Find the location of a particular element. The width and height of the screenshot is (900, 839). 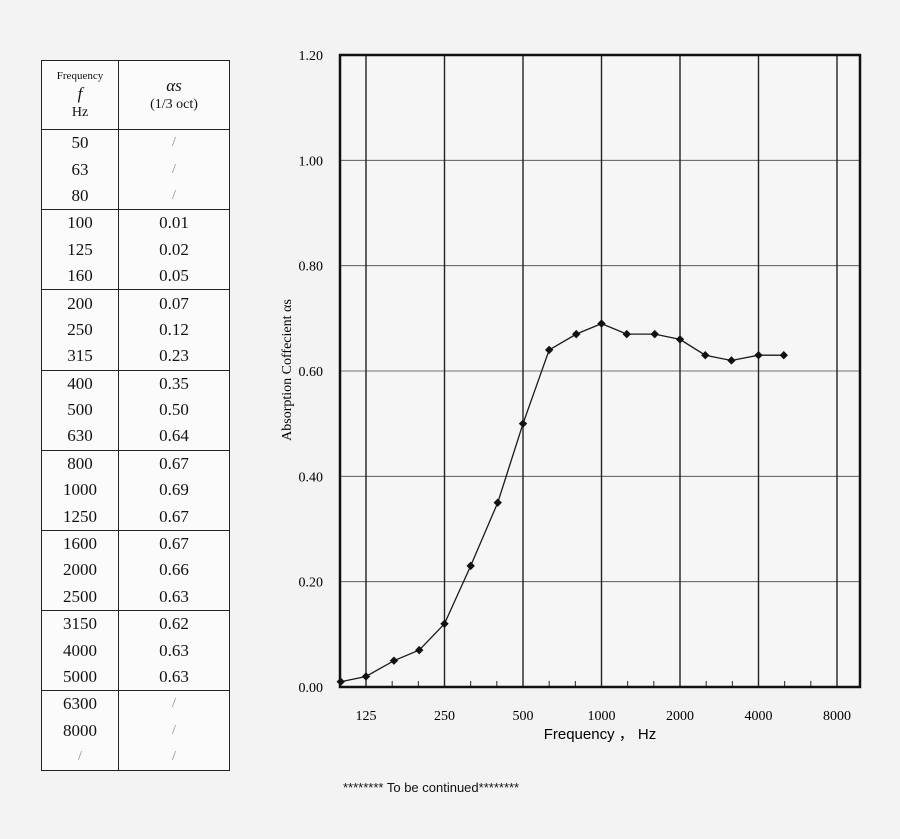

table-row: 500 0.50 is located at coordinates (135, 410).